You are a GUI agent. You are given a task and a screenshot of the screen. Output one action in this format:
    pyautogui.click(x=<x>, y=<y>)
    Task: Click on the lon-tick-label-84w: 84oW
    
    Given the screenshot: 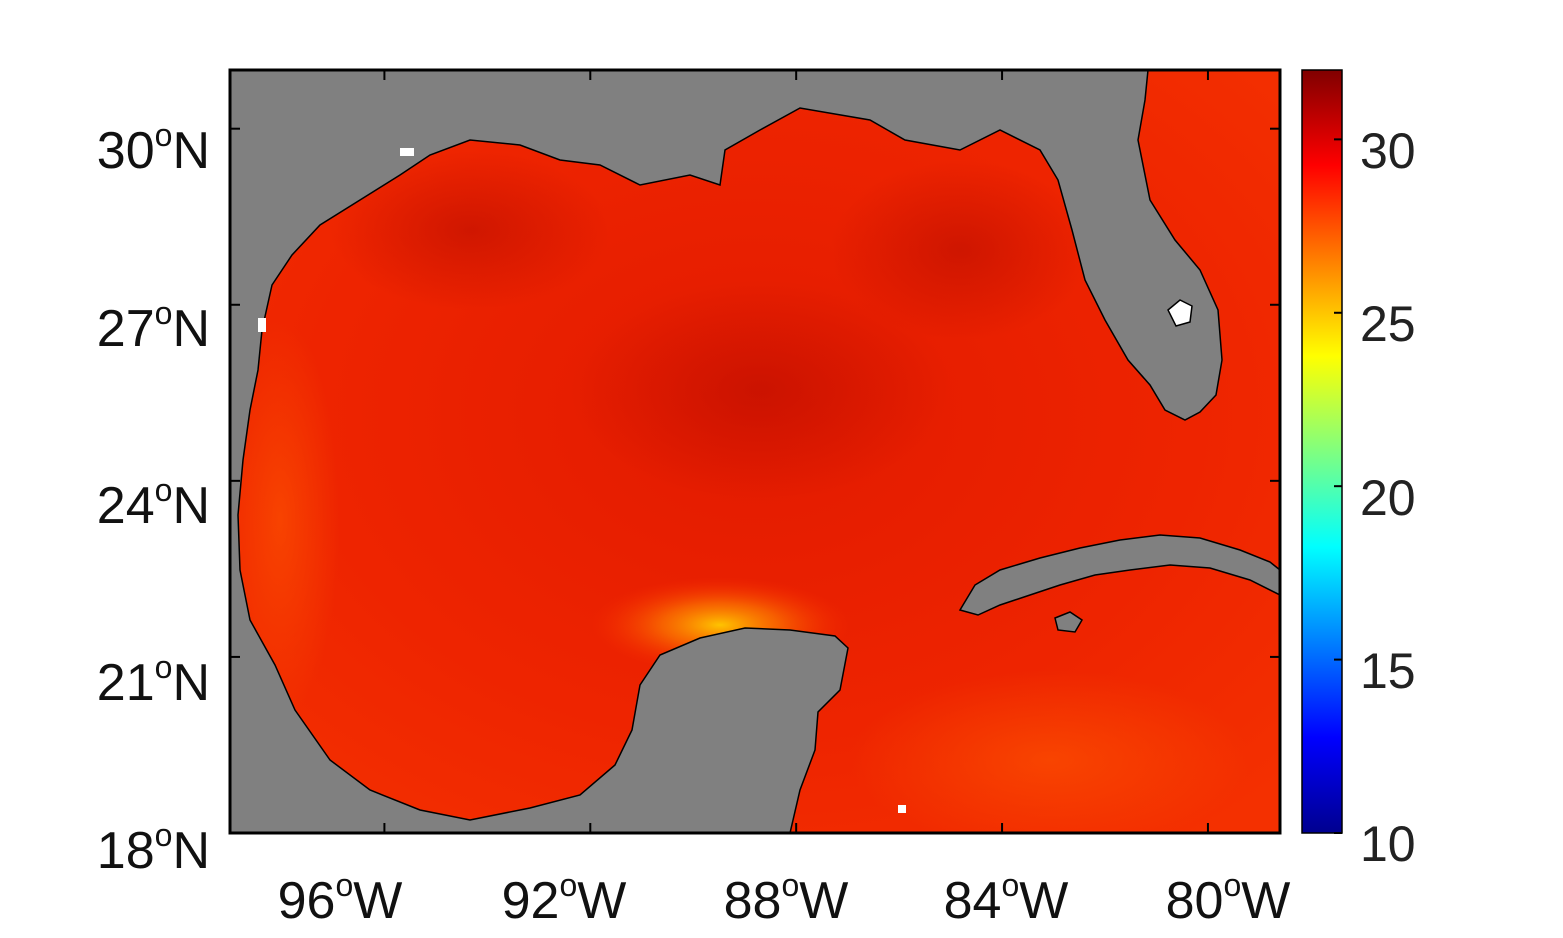 What is the action you would take?
    pyautogui.click(x=1006, y=898)
    